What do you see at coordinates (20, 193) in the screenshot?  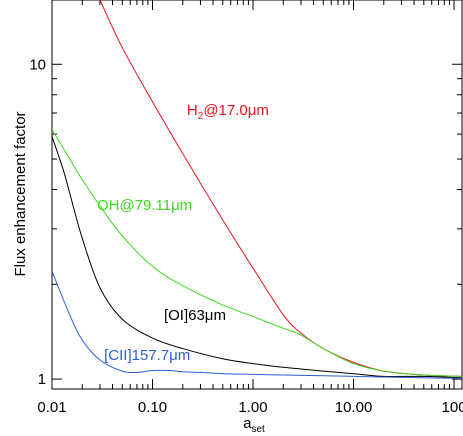 I see `y-axis-label: Flux enhancement factor` at bounding box center [20, 193].